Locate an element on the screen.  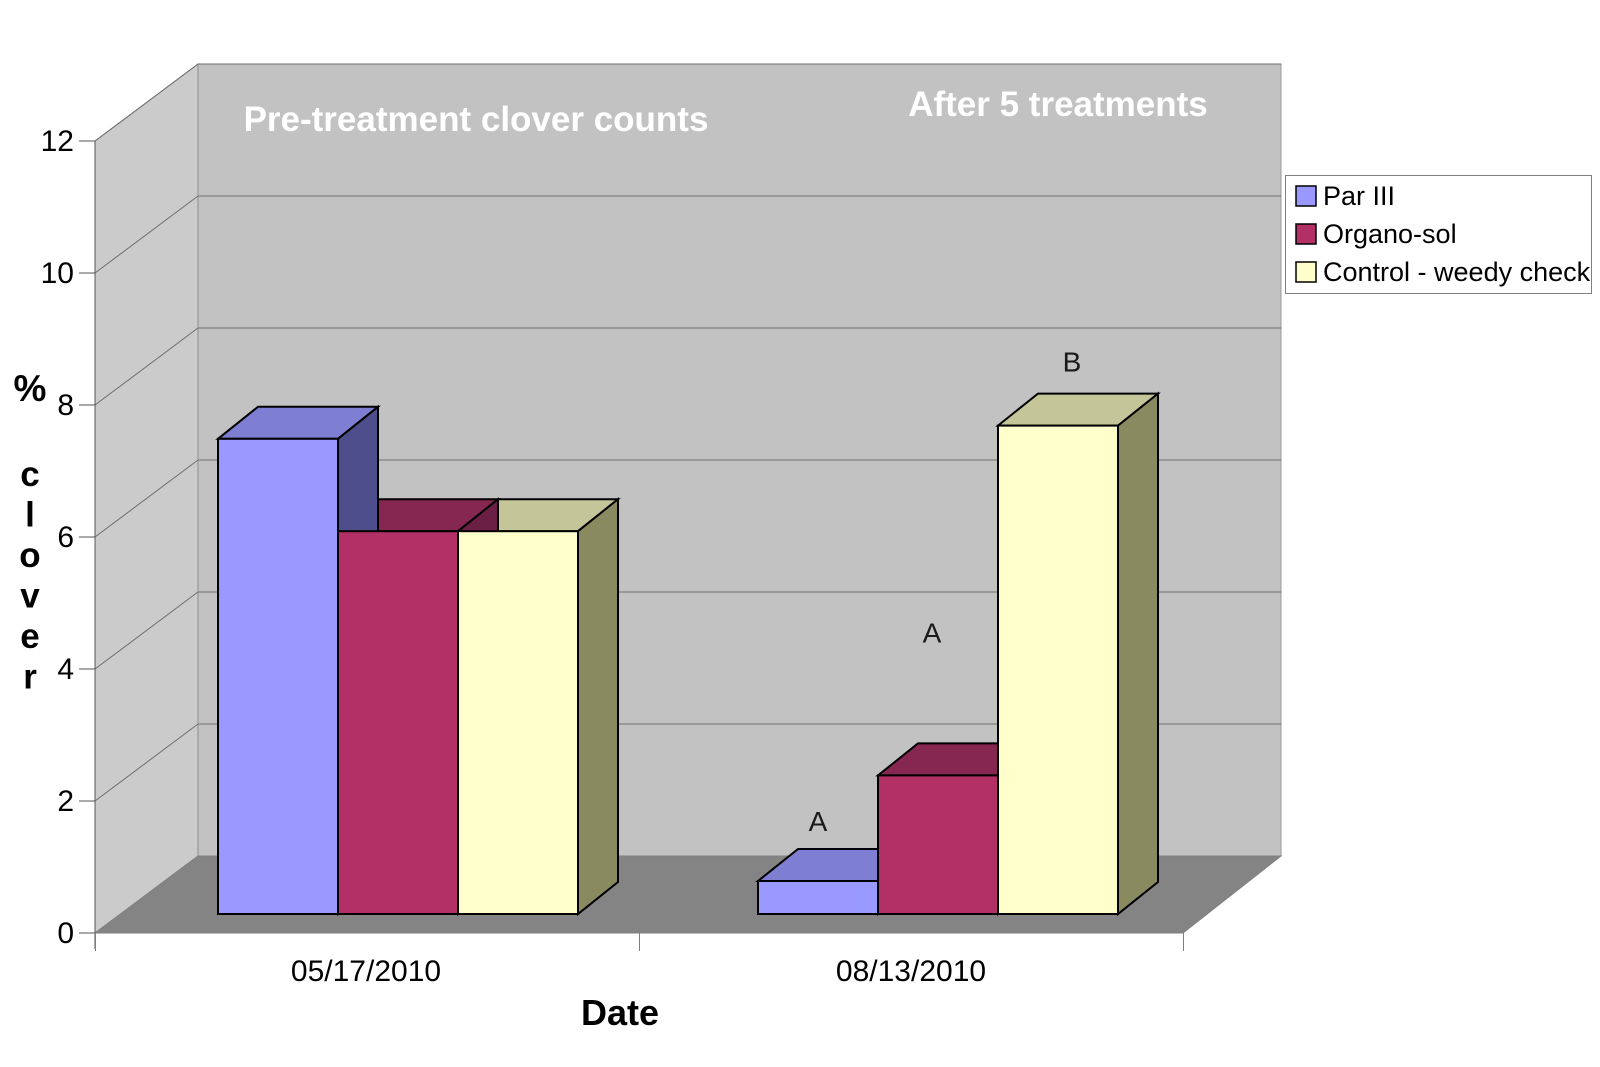
significance-letter: B is located at coordinates (1072, 362).